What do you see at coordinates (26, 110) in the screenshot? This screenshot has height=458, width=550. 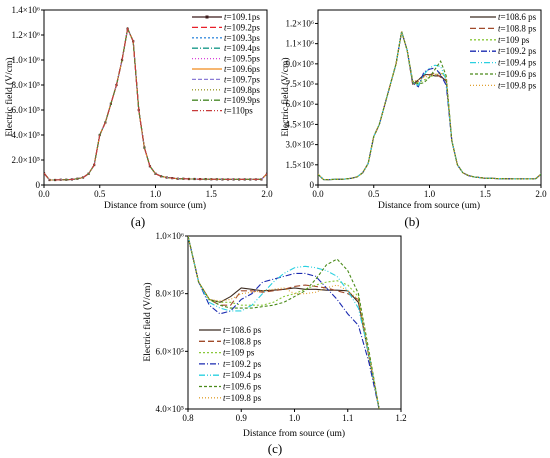 I see `panel-a-y-tick-label: 6.0×10⁵` at bounding box center [26, 110].